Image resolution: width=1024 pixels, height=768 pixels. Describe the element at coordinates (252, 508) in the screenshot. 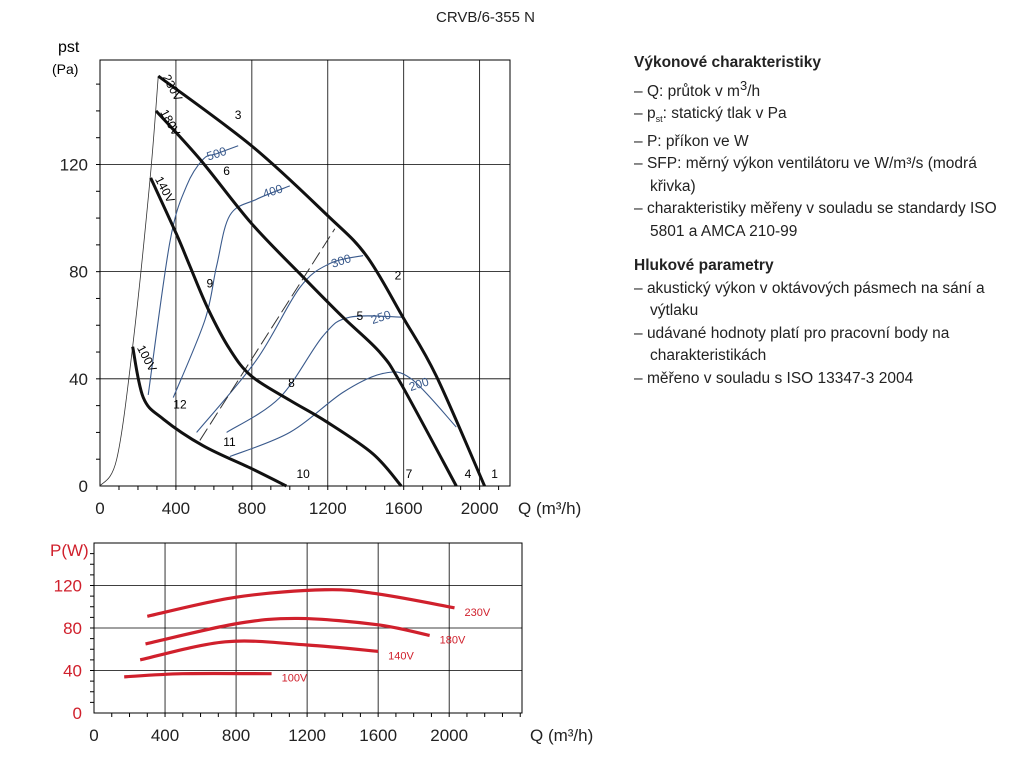

I see `pressure-x-tick-label: 800` at that location.